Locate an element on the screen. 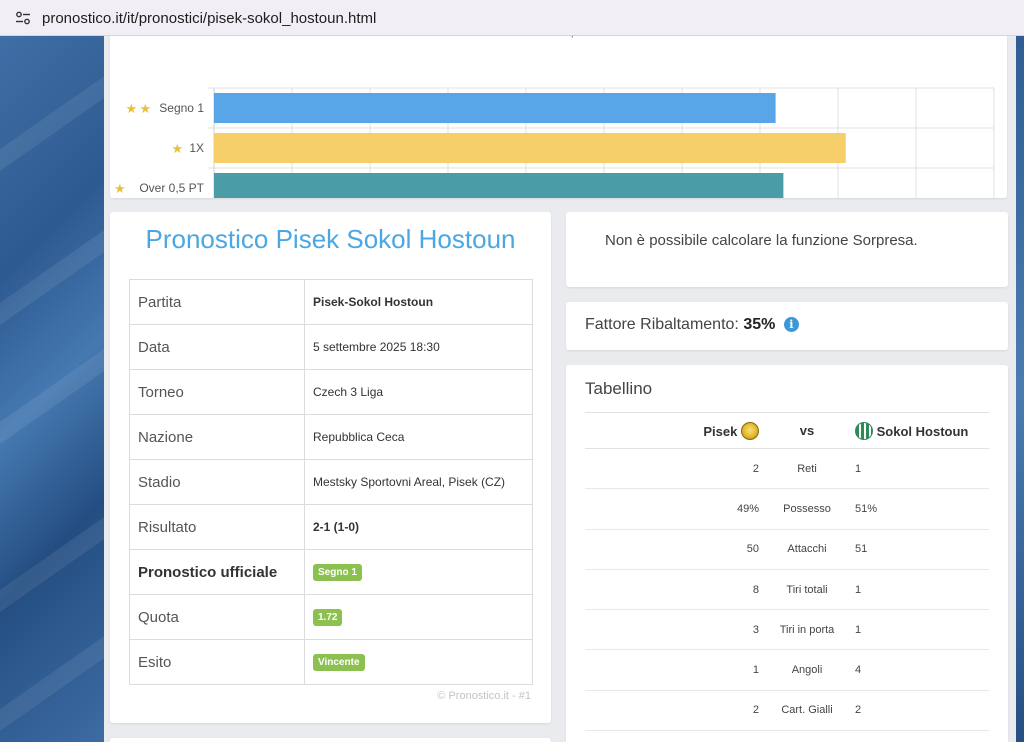 The height and width of the screenshot is (742, 1024). page-title: Pronostico Pisek Sokol Hostoun is located at coordinates (330, 239).